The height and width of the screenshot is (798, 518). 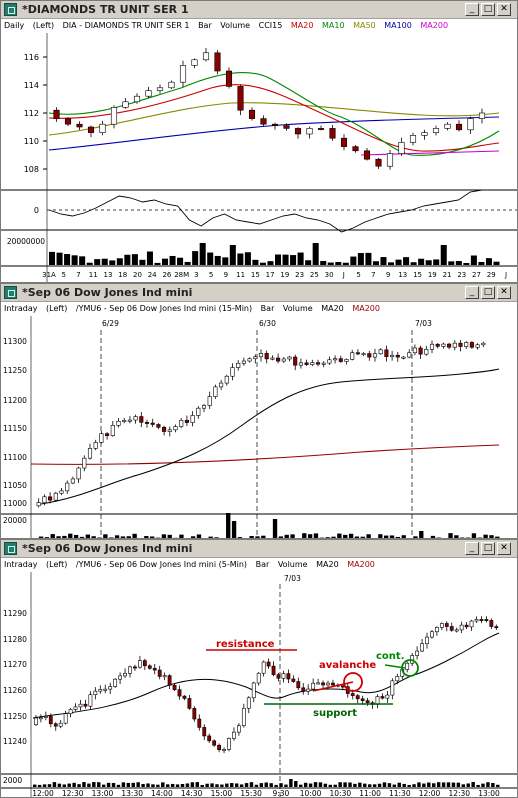 I want to click on time-tick: 27, so click(x=476, y=275).